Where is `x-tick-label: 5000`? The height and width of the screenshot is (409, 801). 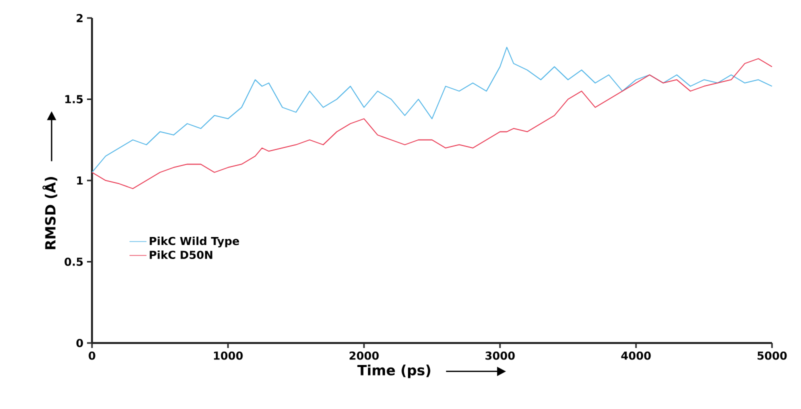 x-tick-label: 5000 is located at coordinates (772, 356).